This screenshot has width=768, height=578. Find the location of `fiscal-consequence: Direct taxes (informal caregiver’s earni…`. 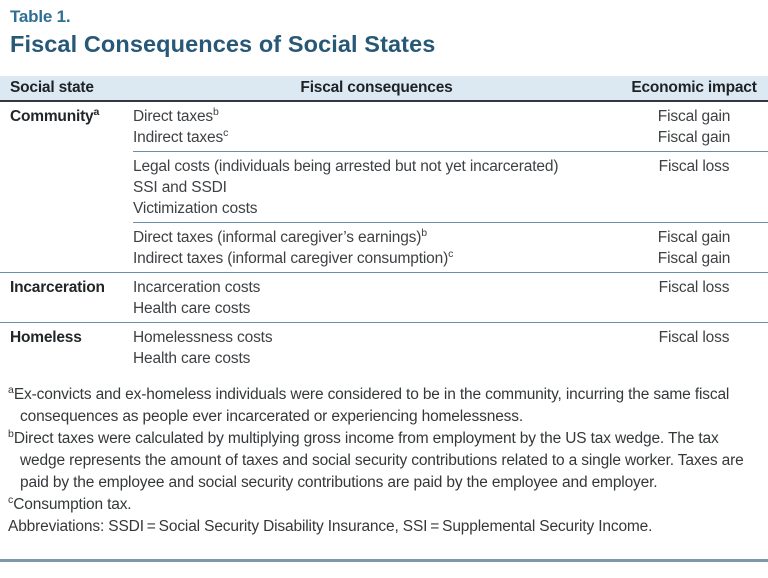

fiscal-consequence: Direct taxes (informal caregiver’s earni… is located at coordinates (376, 237).